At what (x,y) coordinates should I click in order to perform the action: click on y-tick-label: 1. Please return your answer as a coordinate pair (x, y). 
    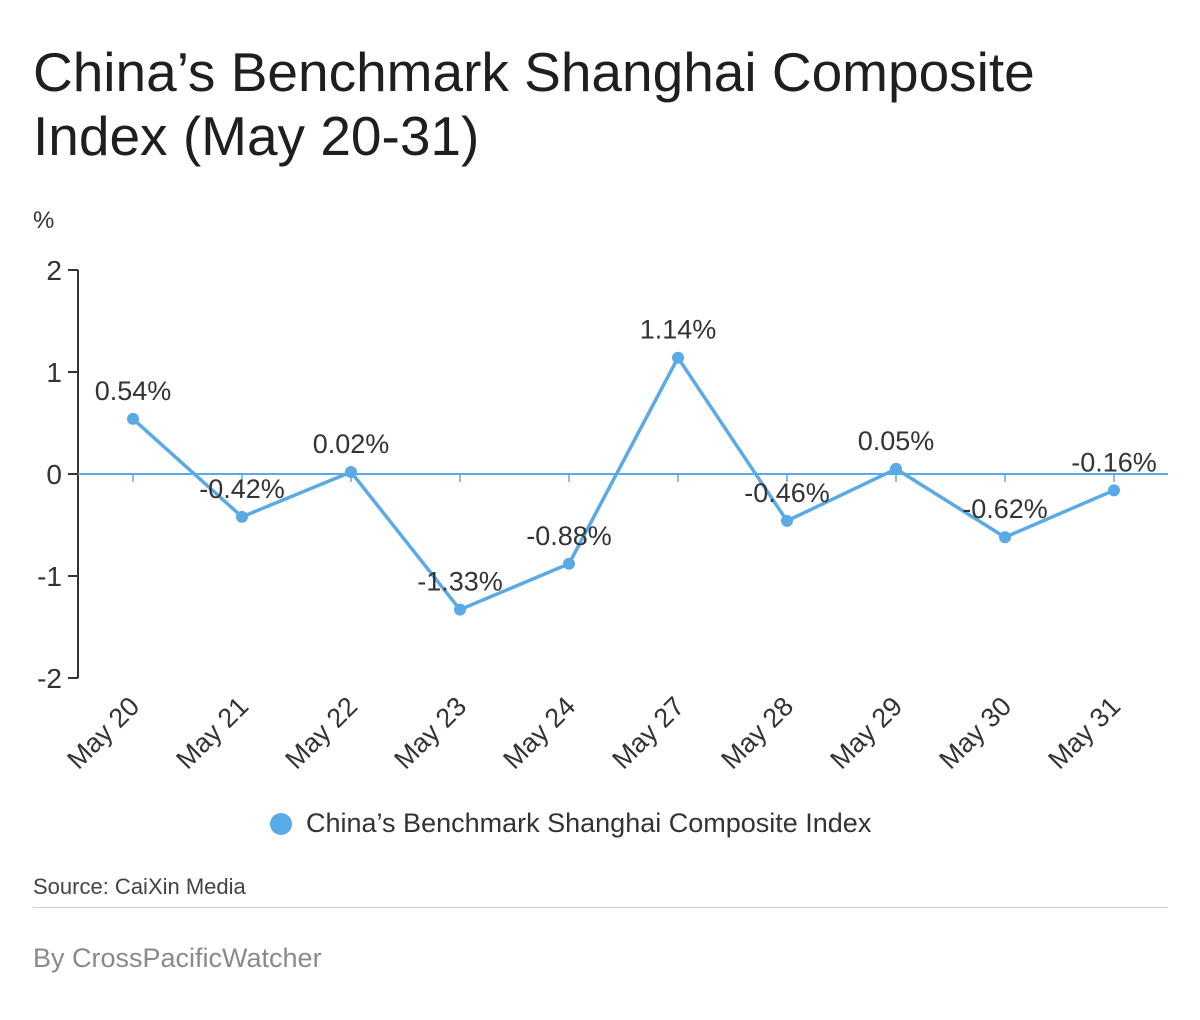
    Looking at the image, I should click on (54, 372).